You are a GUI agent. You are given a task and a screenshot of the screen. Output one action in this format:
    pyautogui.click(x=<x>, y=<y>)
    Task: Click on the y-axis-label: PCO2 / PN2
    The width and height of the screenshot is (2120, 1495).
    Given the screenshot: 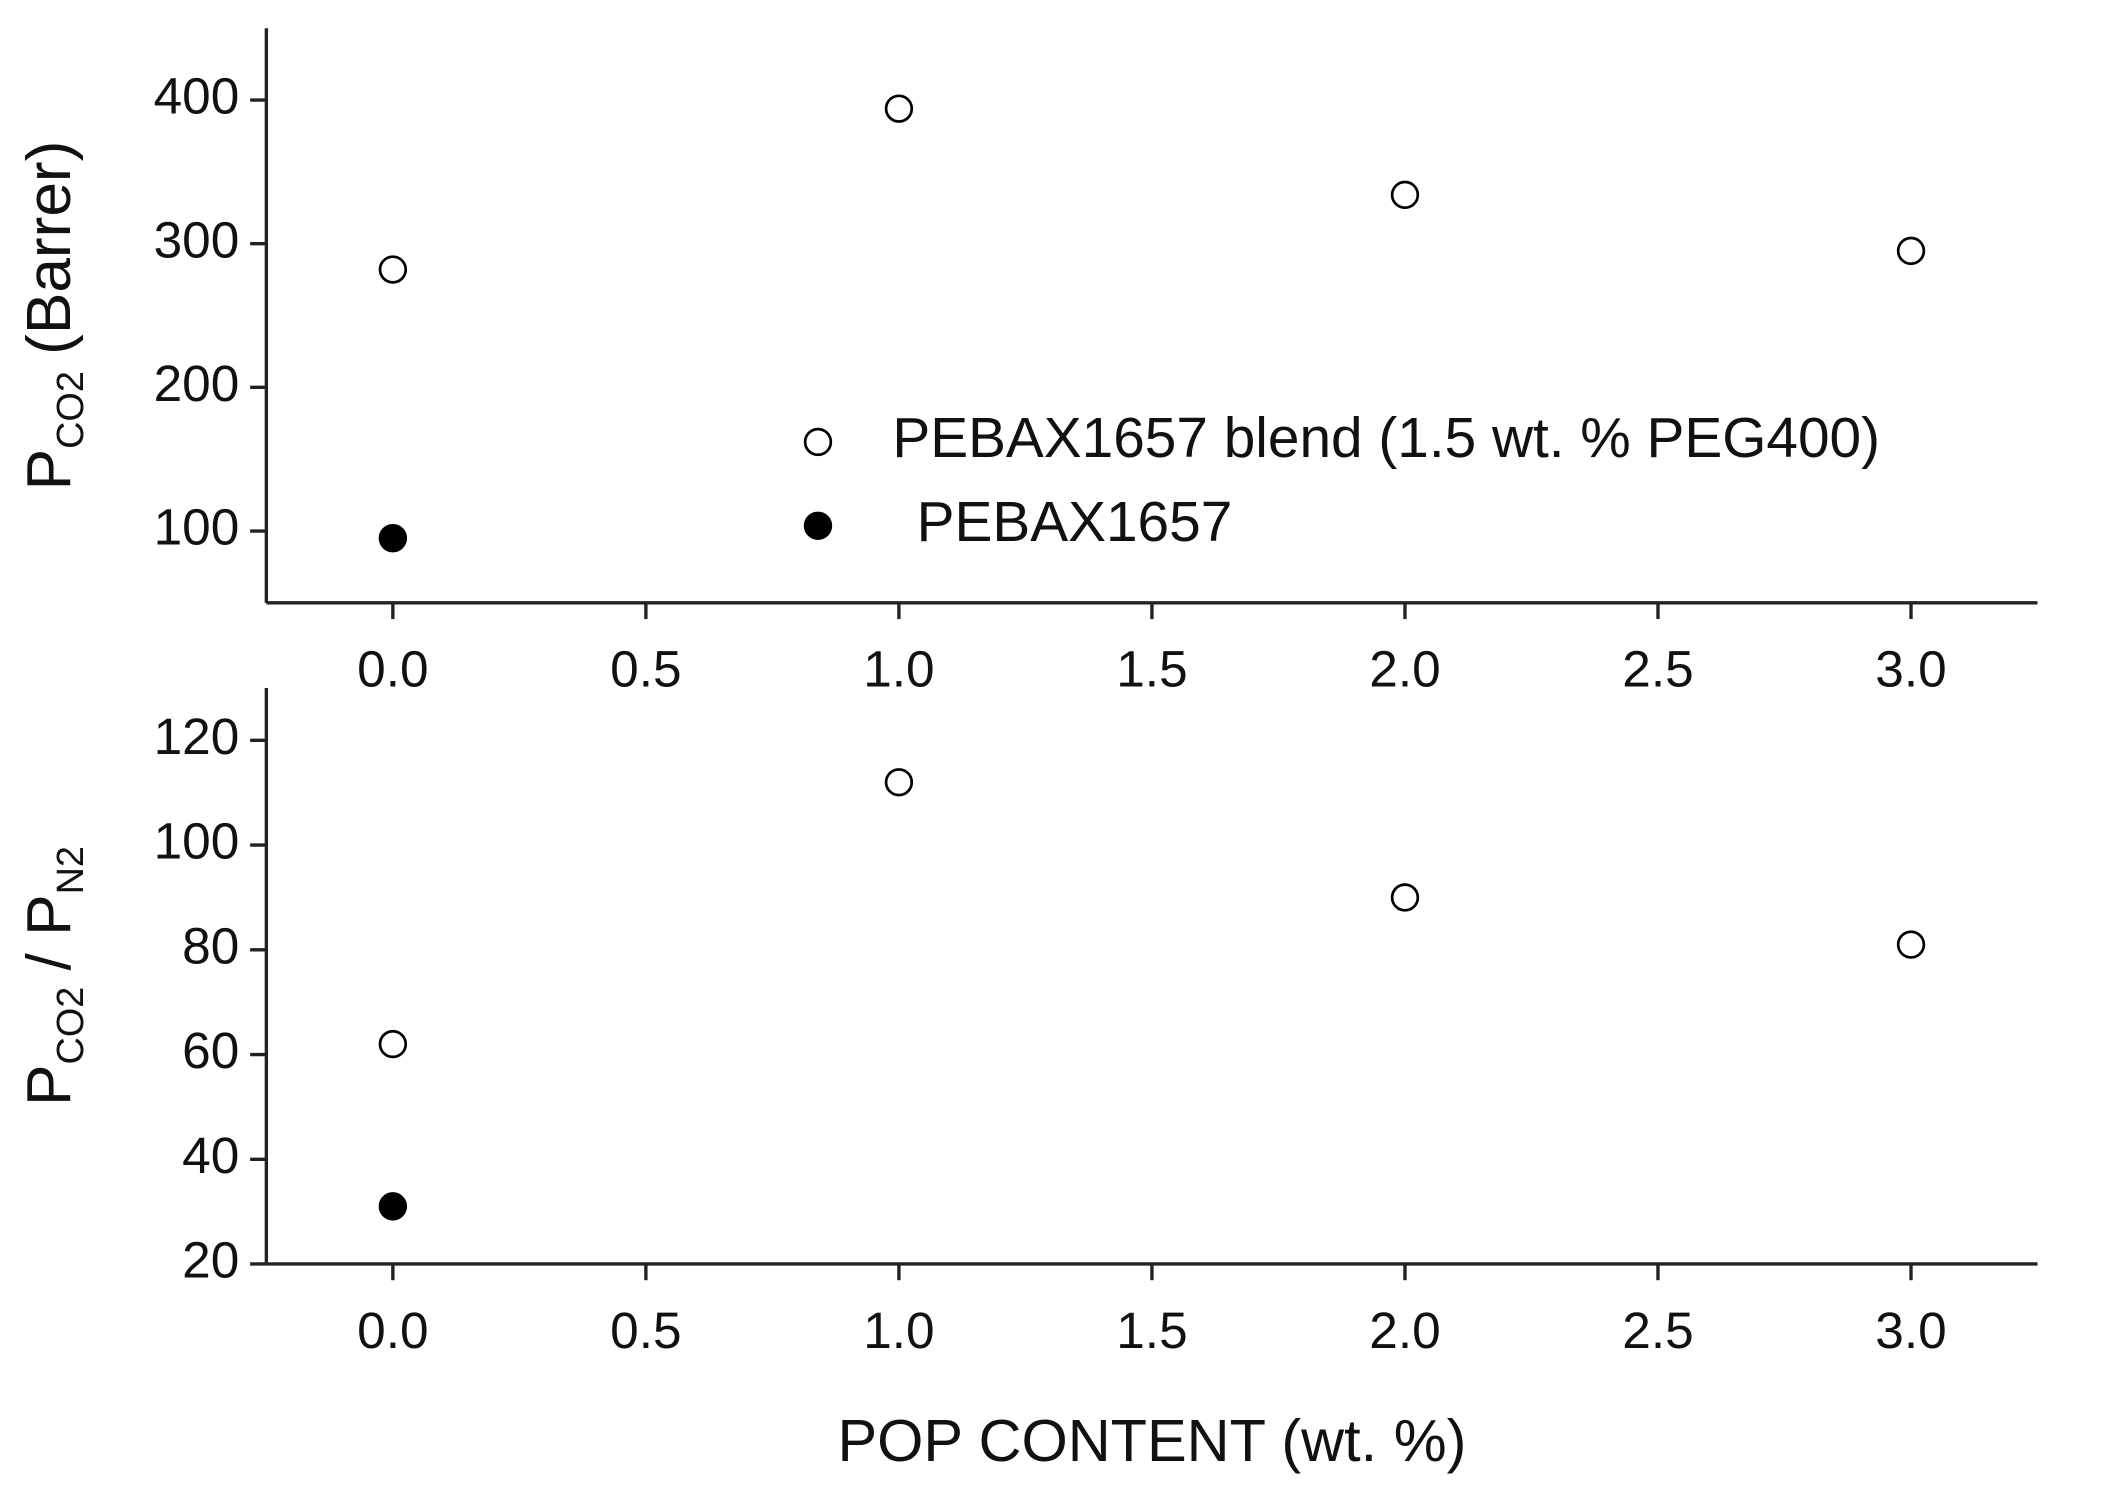 What is the action you would take?
    pyautogui.click(x=54, y=976)
    